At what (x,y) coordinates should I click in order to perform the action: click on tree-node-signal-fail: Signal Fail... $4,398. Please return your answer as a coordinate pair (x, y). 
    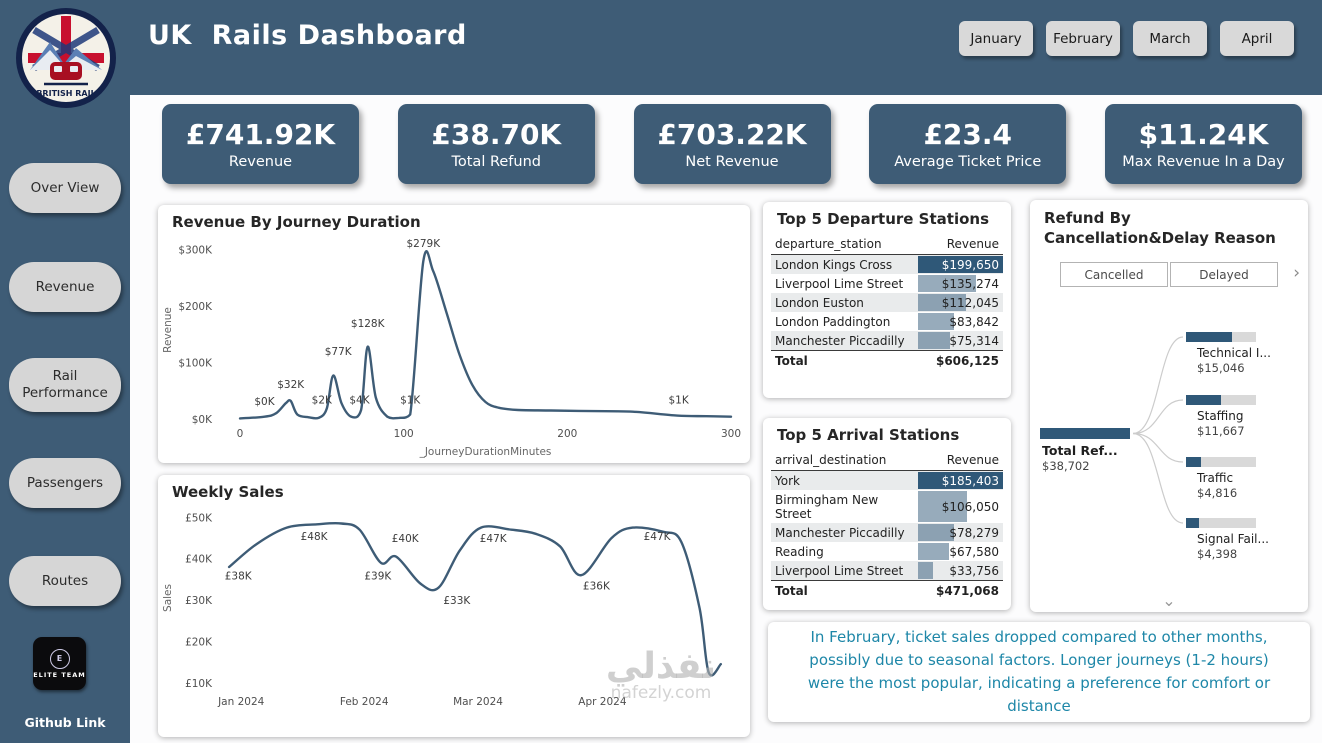
    Looking at the image, I should click on (1227, 539).